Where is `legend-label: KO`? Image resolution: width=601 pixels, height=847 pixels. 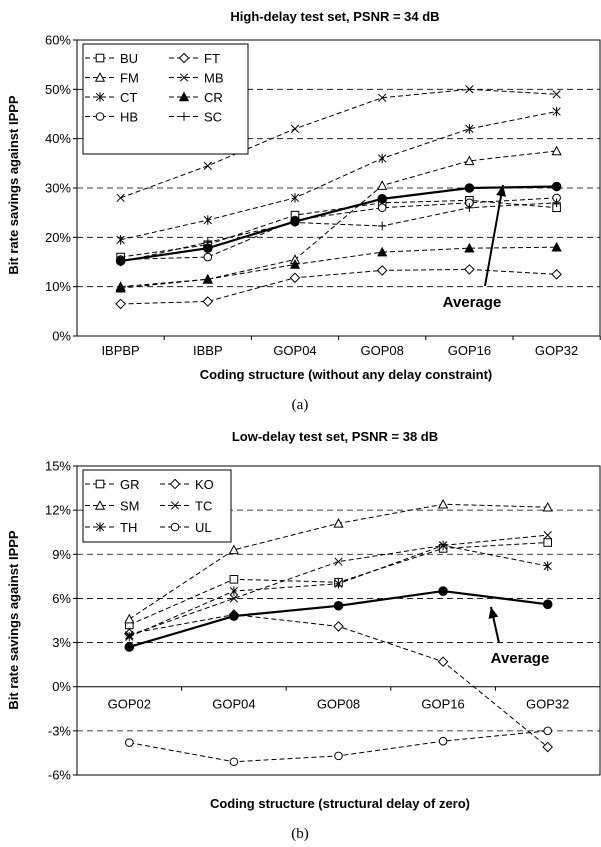 legend-label: KO is located at coordinates (204, 484).